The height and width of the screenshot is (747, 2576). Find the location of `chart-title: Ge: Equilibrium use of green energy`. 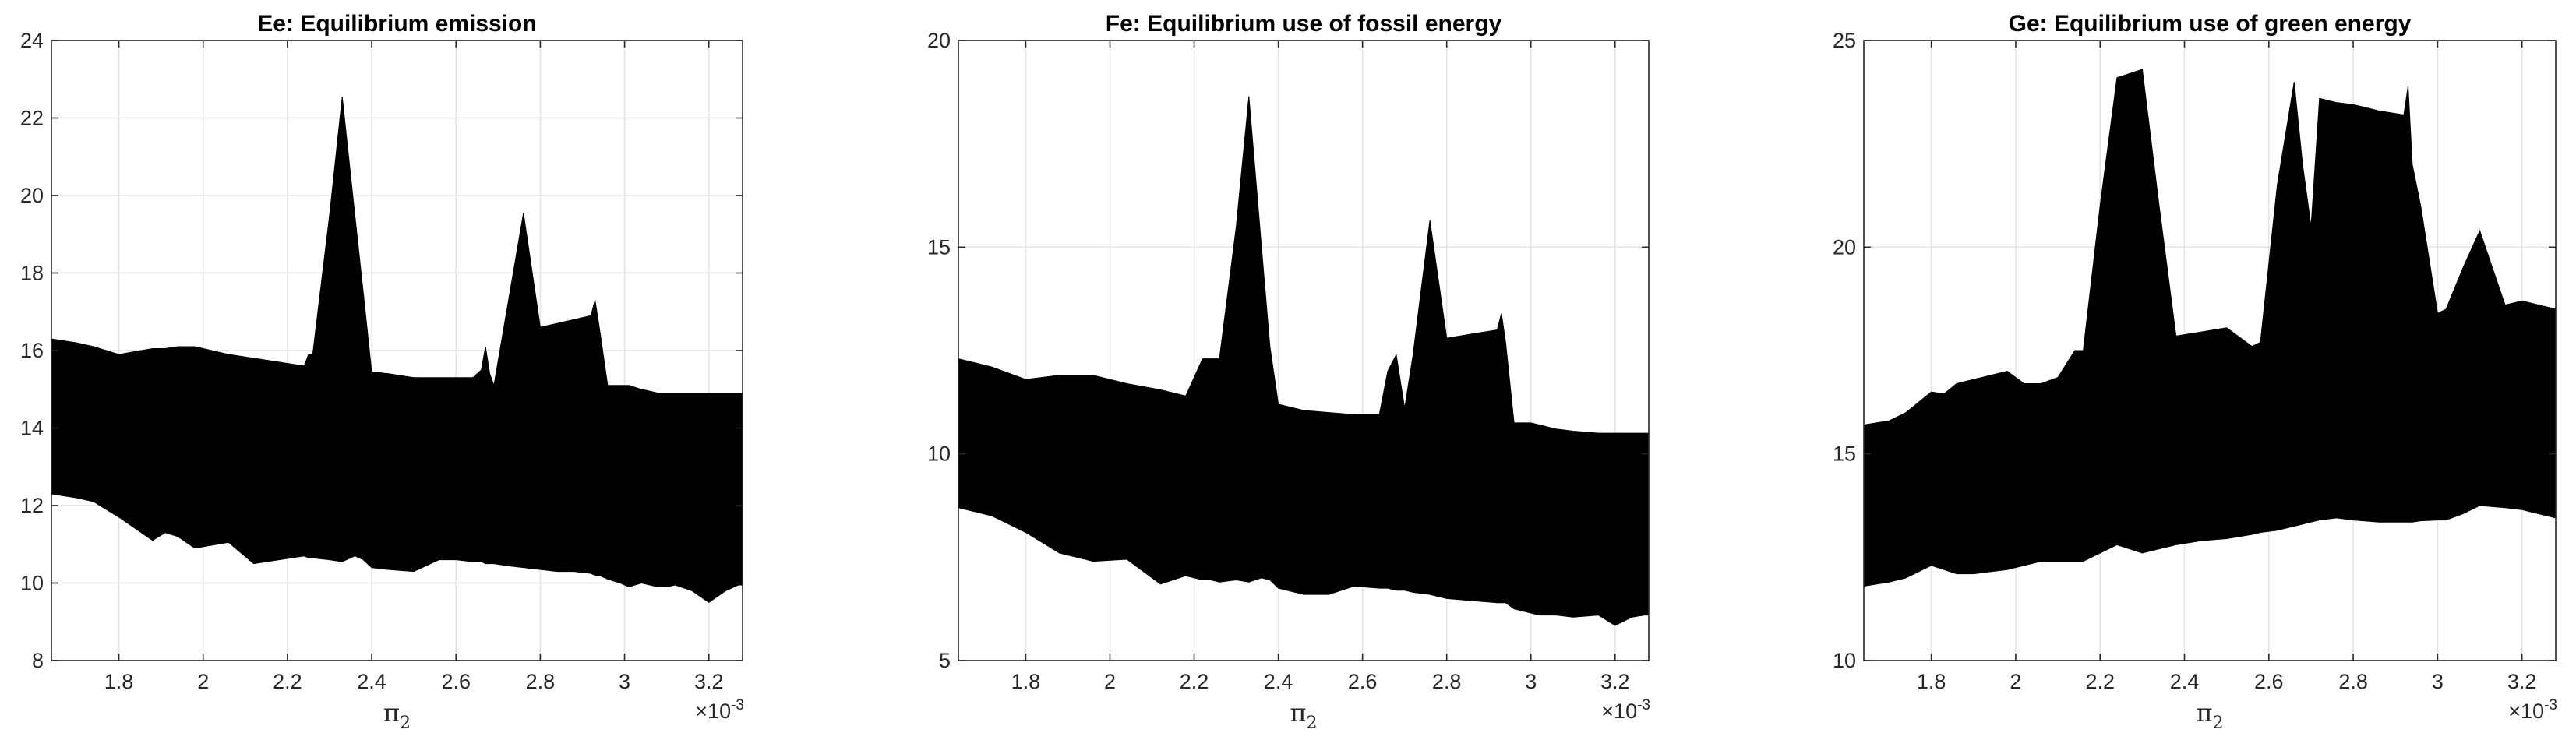

chart-title: Ge: Equilibrium use of green energy is located at coordinates (2210, 24).